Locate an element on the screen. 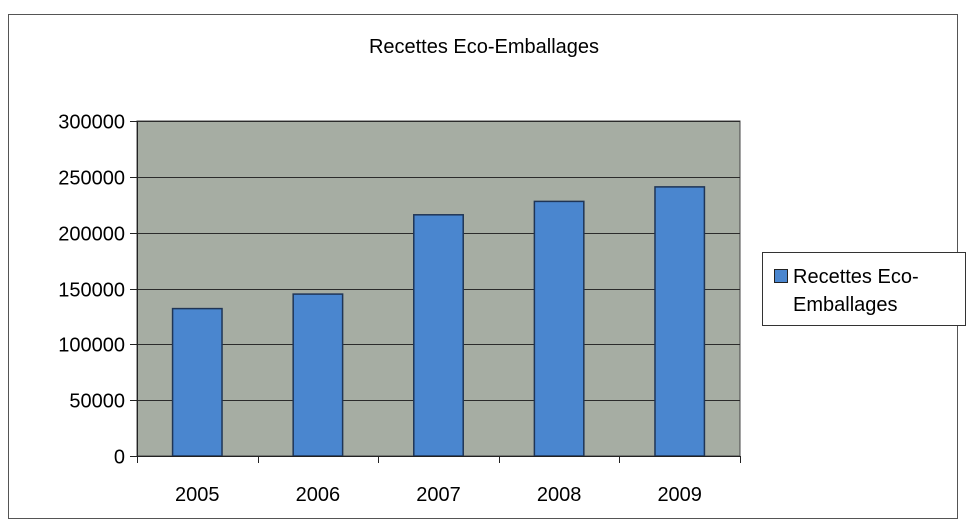  x-tick-label: 2008 is located at coordinates (559, 495).